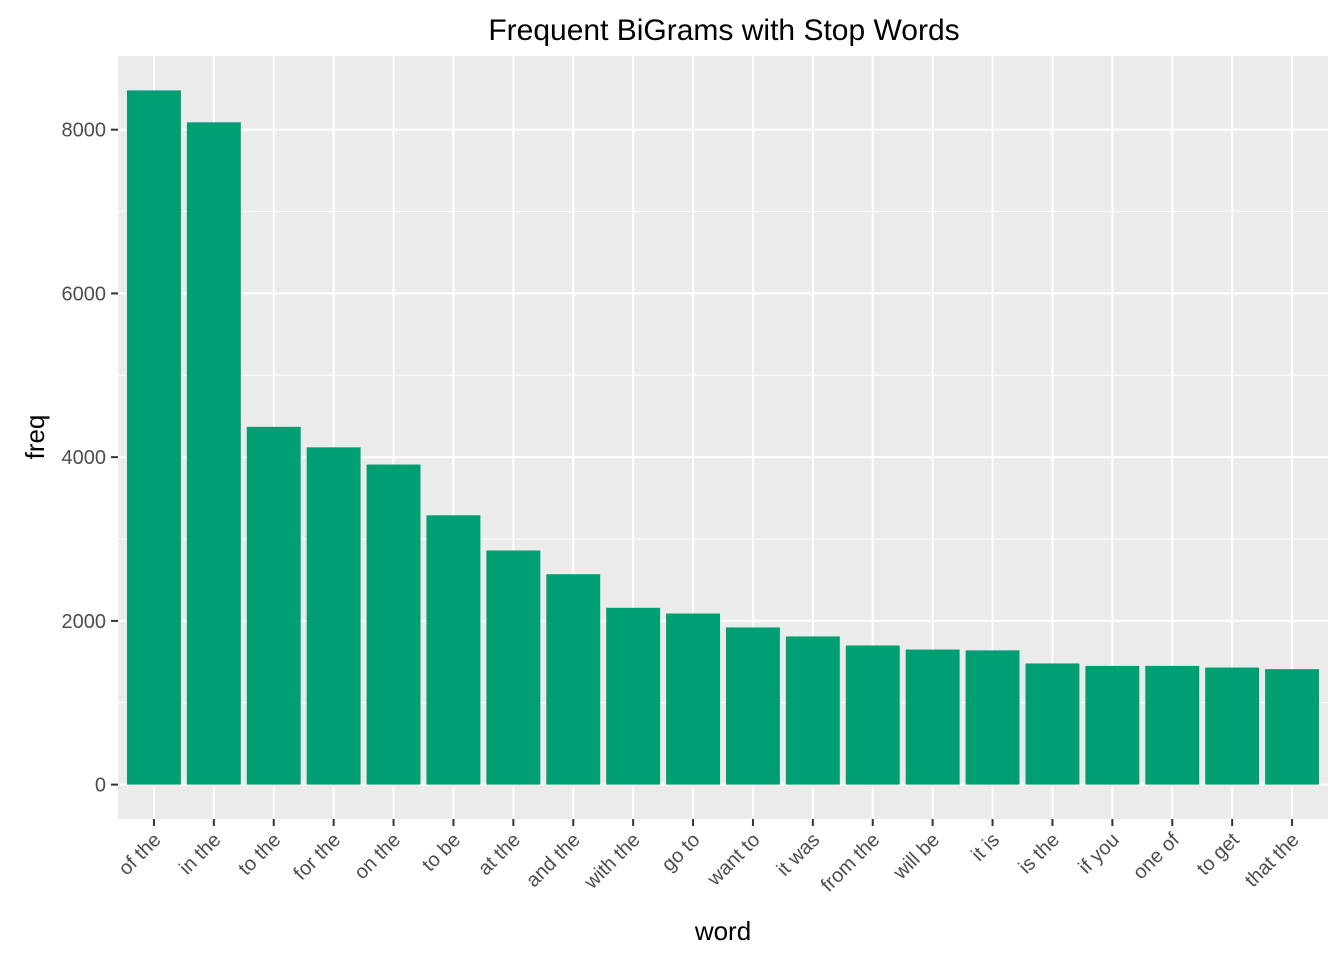 The height and width of the screenshot is (960, 1344). Describe the element at coordinates (681, 852) in the screenshot. I see `x-tick-label: go to` at that location.